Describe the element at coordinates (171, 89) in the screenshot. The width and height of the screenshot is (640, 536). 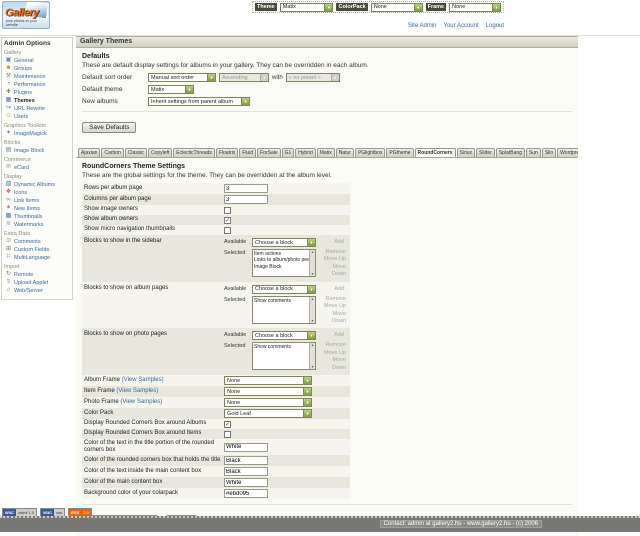
I see `default-theme-select: Matix ▼` at that location.